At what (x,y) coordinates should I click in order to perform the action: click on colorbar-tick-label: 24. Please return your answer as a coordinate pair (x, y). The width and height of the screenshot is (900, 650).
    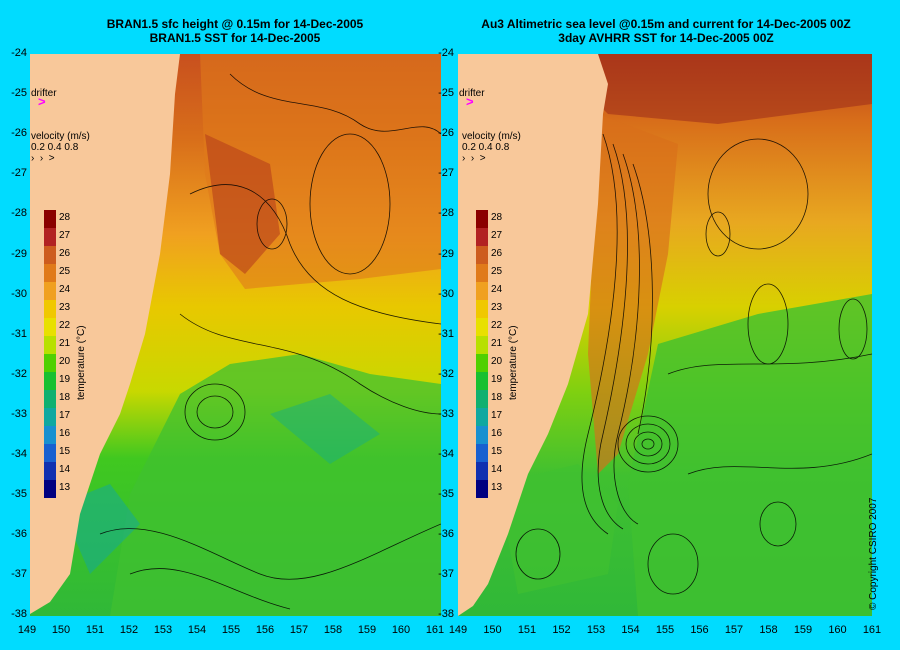
    Looking at the image, I should click on (65, 289).